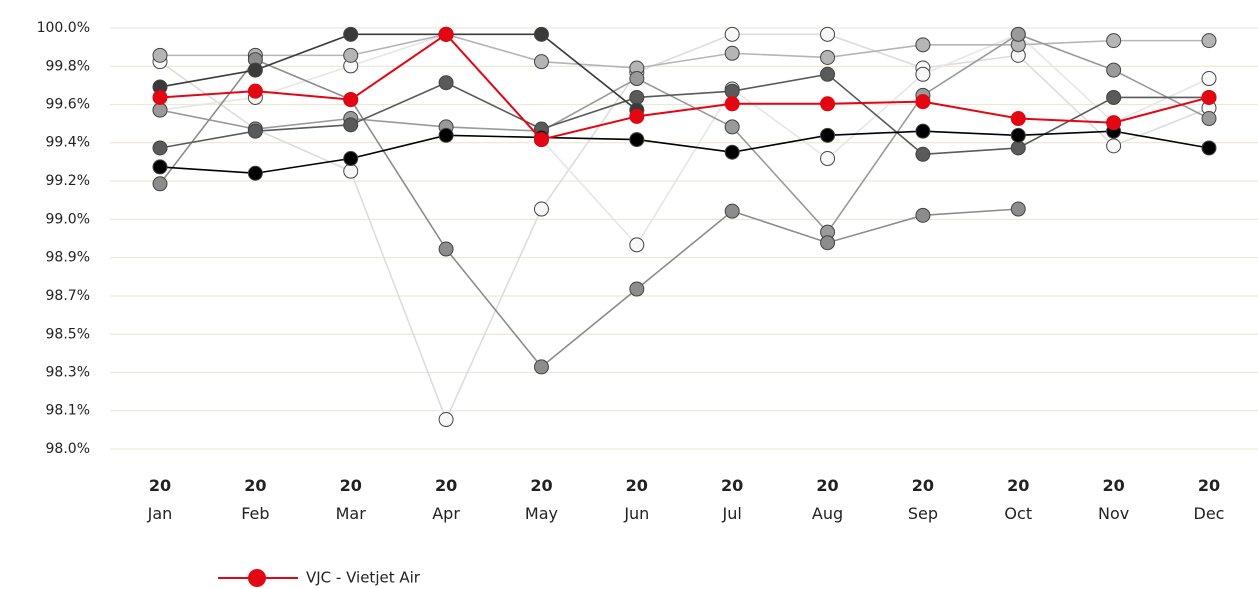  I want to click on x-tick-label: 20 Oct, so click(1018, 499).